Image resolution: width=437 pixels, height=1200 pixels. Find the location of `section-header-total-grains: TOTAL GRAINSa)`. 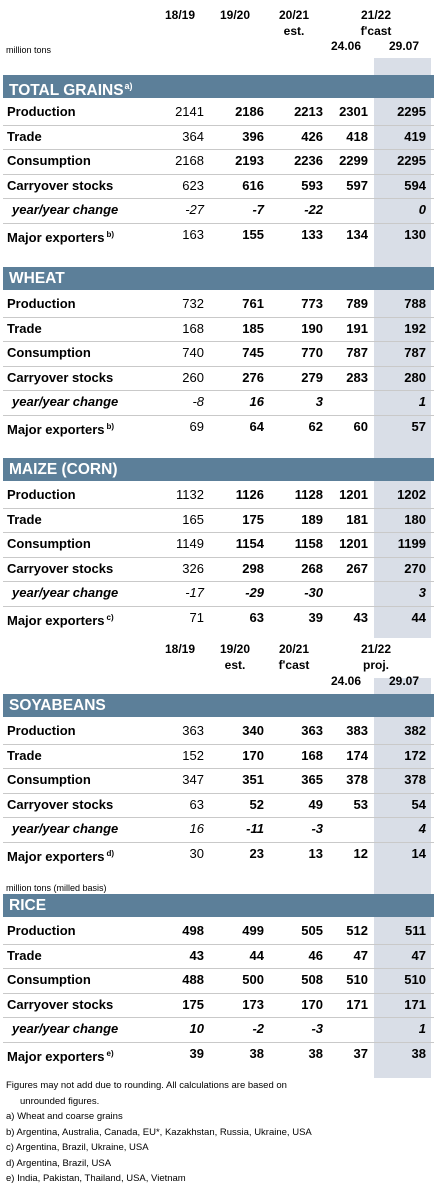

section-header-total-grains: TOTAL GRAINSa) is located at coordinates (218, 87).